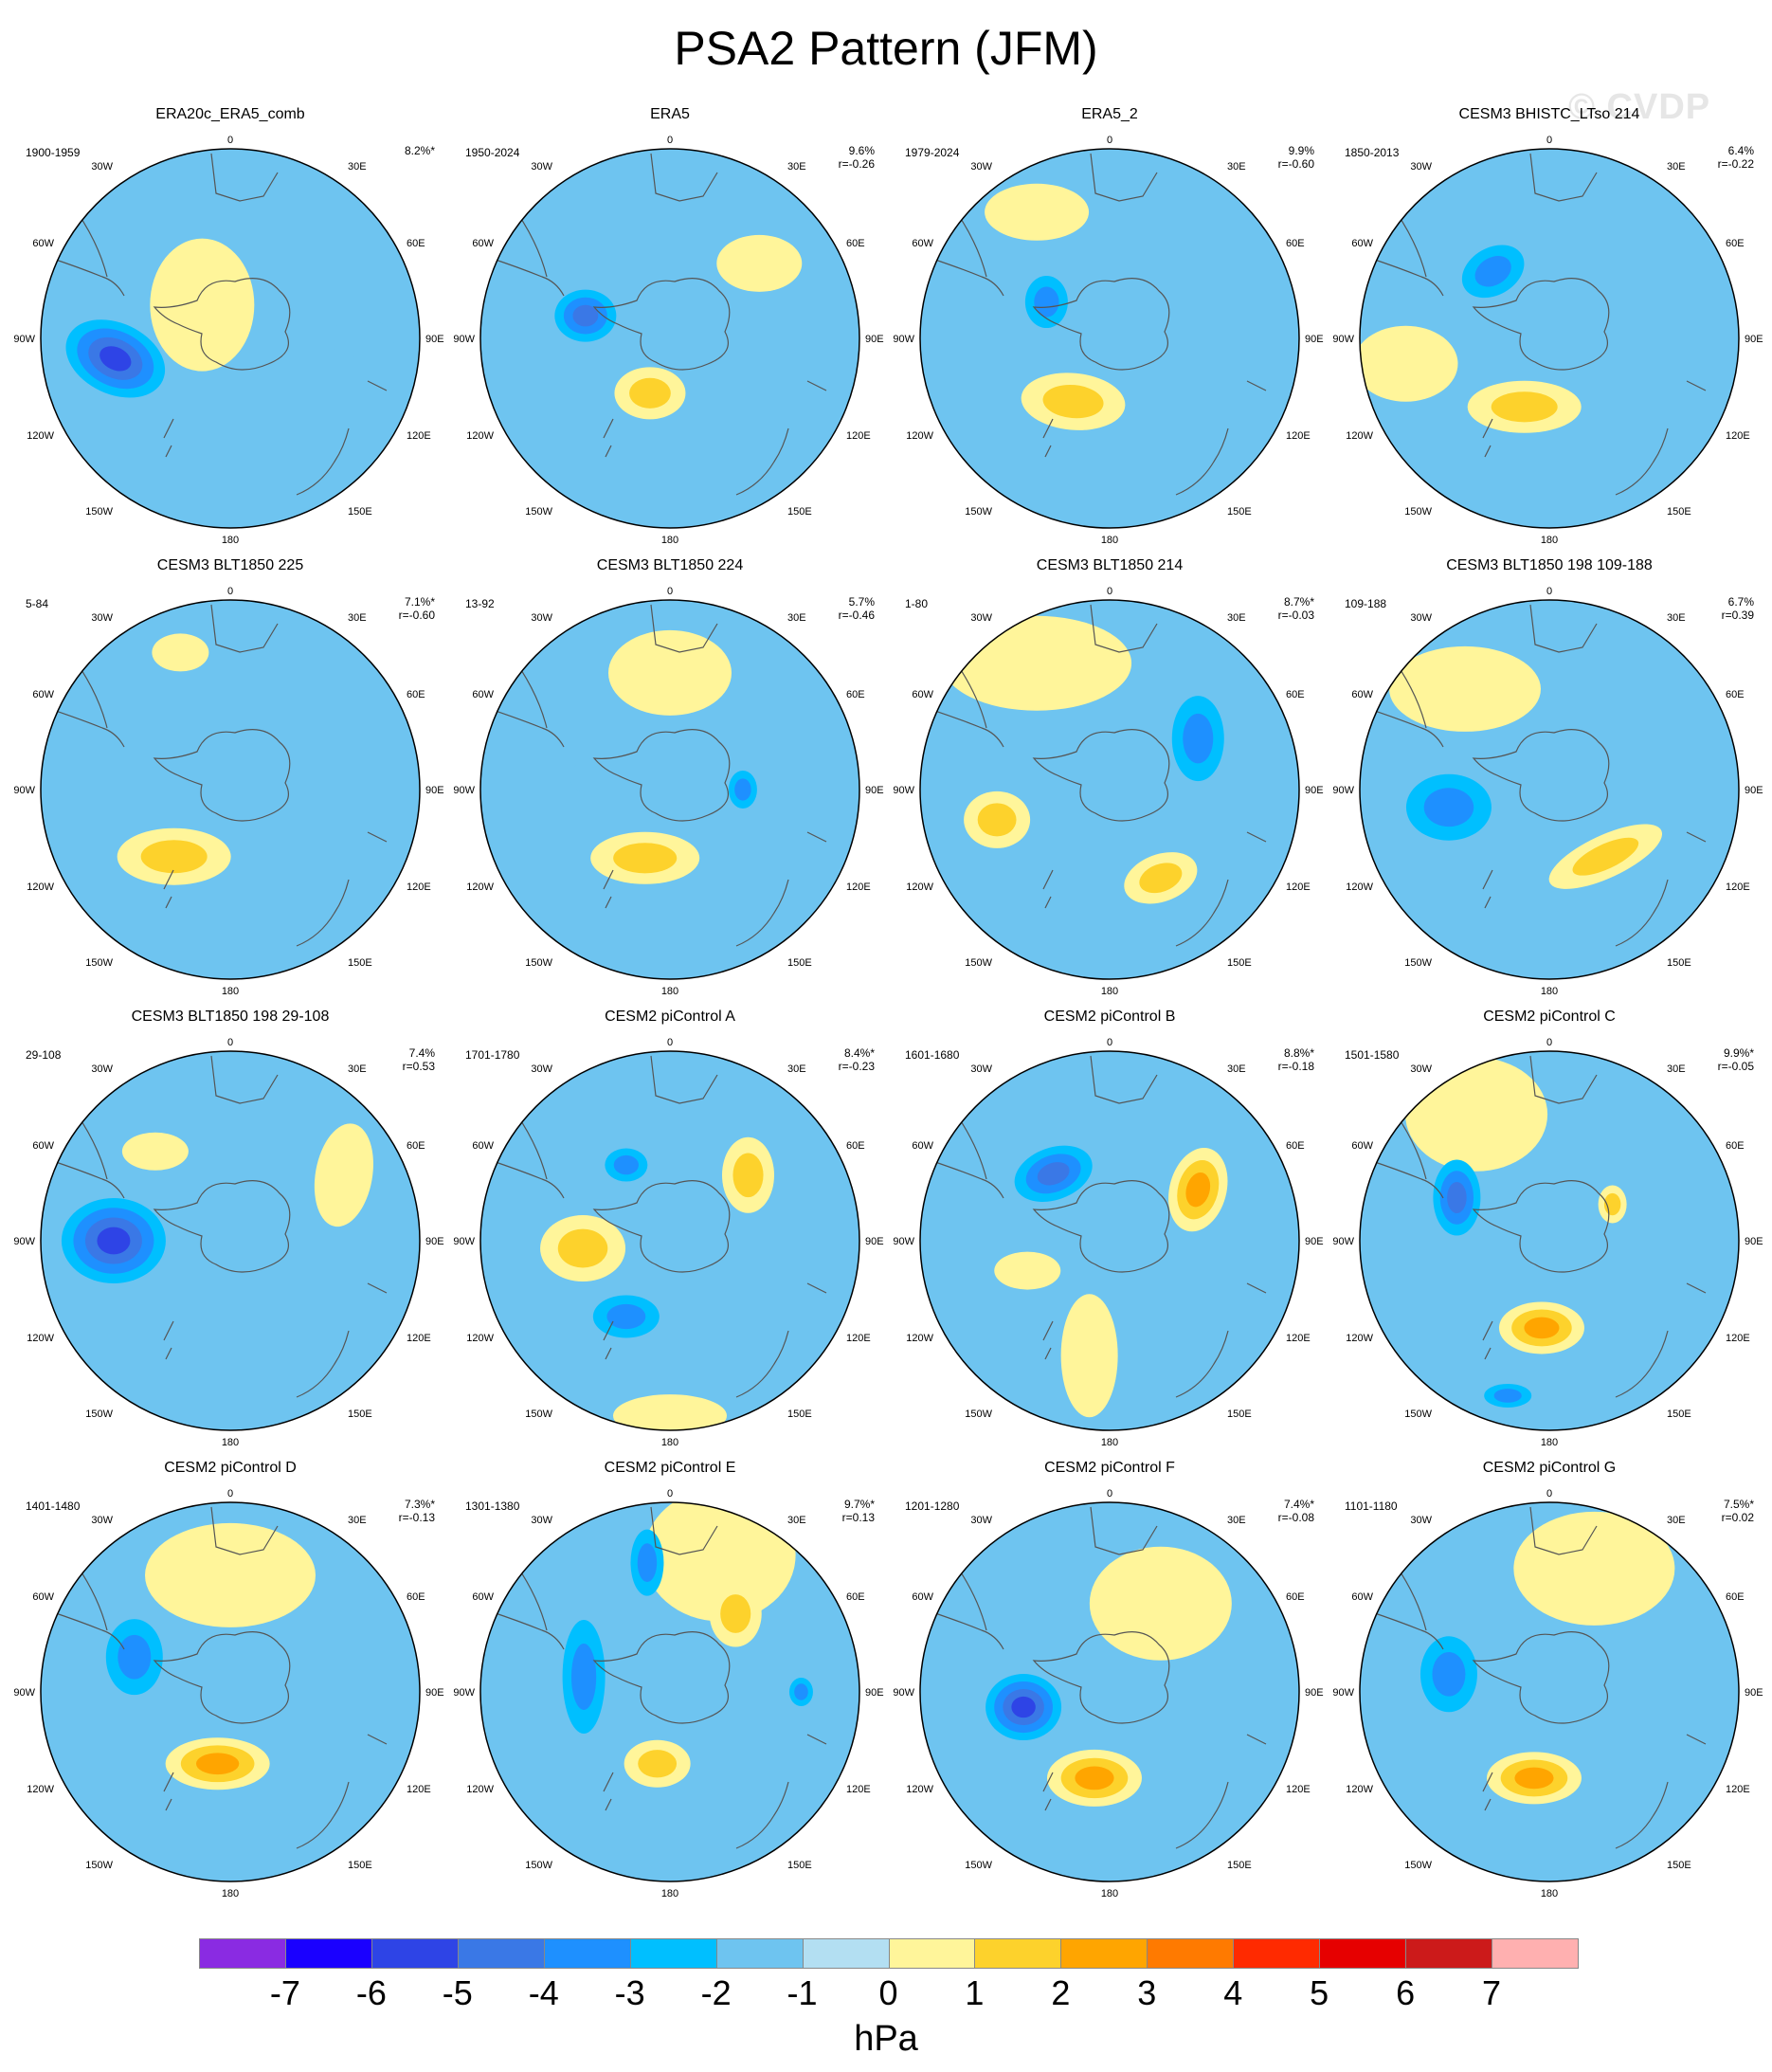  I want to click on panel-variance-explained: 8.2%*, so click(420, 150).